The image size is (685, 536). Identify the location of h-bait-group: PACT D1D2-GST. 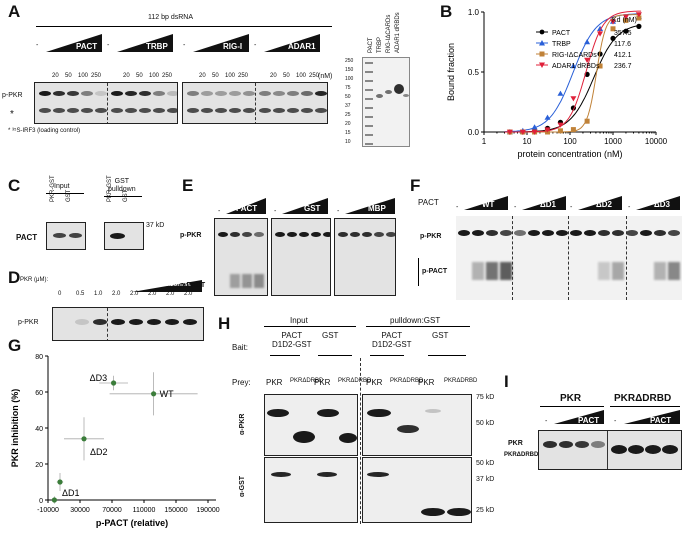
(292, 340).